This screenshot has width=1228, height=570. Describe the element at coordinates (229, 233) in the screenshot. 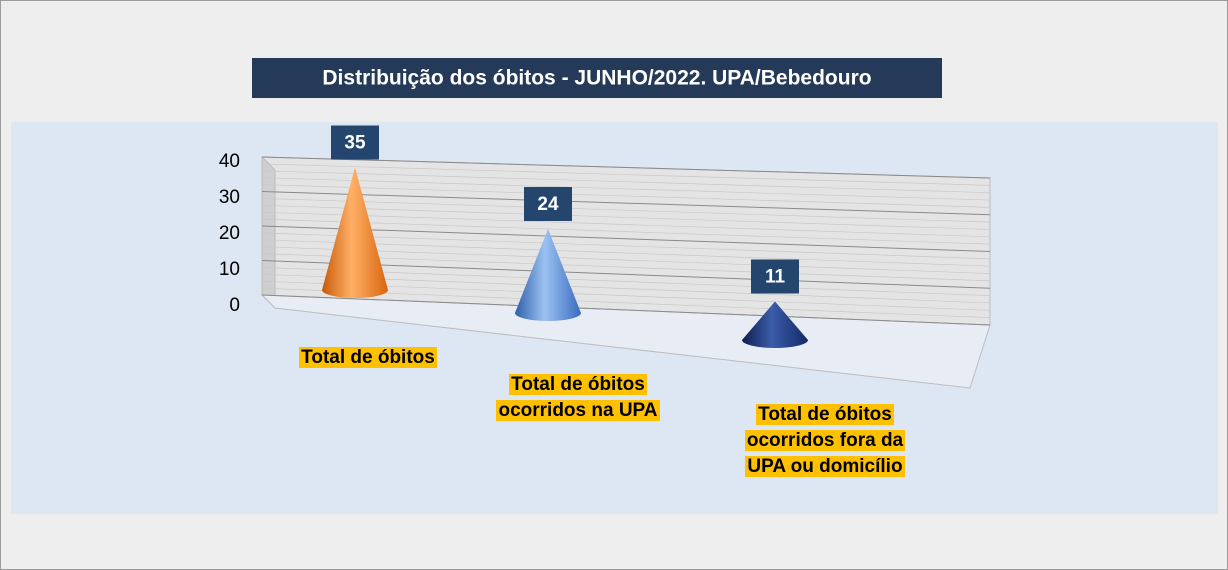

I see `y-tick-label: 20` at that location.